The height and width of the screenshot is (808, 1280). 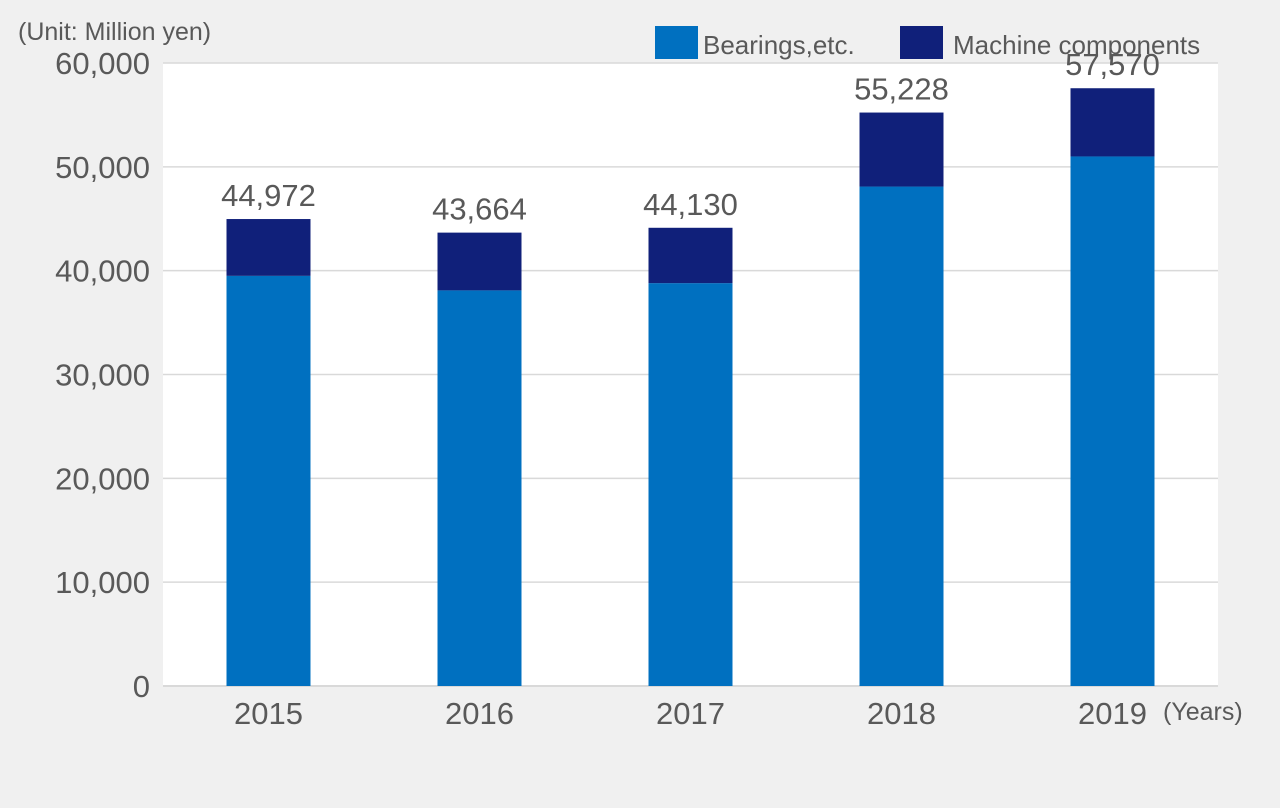 What do you see at coordinates (690, 204) in the screenshot?
I see `total-data-label: 44,130` at bounding box center [690, 204].